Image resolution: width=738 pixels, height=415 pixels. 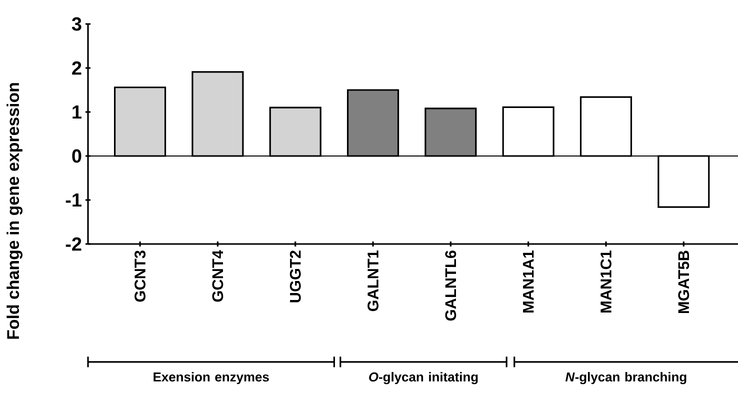 What do you see at coordinates (625, 378) in the screenshot?
I see `text: N-glycan branching` at bounding box center [625, 378].